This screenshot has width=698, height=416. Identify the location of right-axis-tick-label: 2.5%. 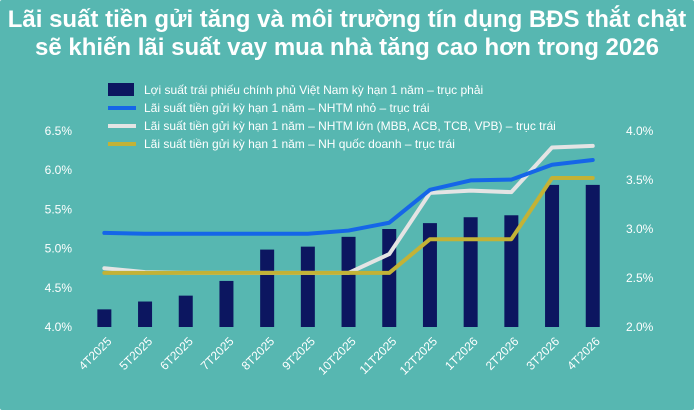
(640, 278).